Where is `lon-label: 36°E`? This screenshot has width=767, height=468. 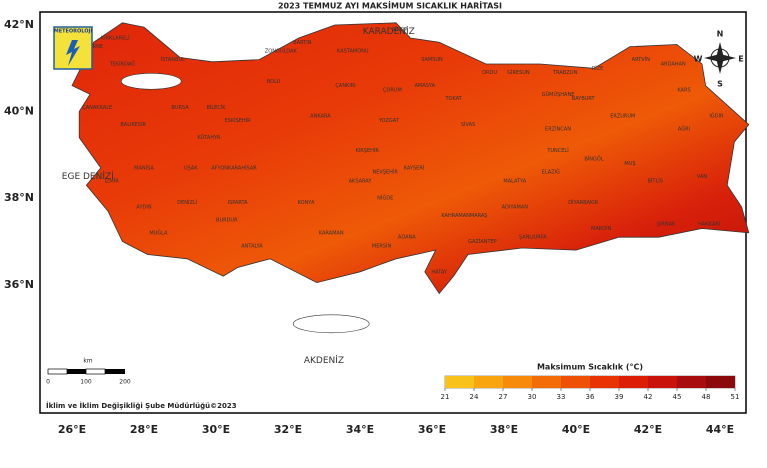 lon-label: 36°E is located at coordinates (432, 429).